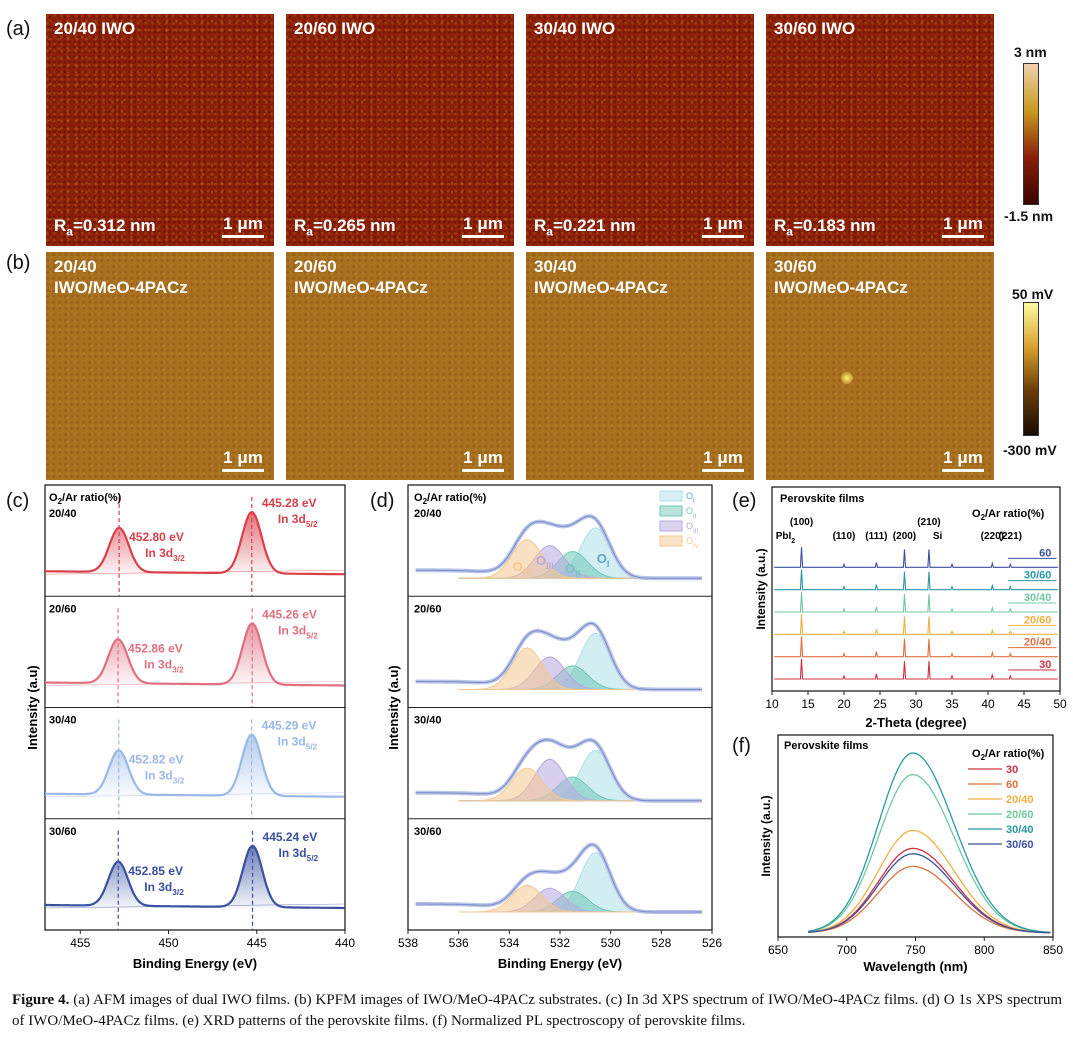  What do you see at coordinates (844, 536) in the screenshot?
I see `peak-label: (110)` at bounding box center [844, 536].